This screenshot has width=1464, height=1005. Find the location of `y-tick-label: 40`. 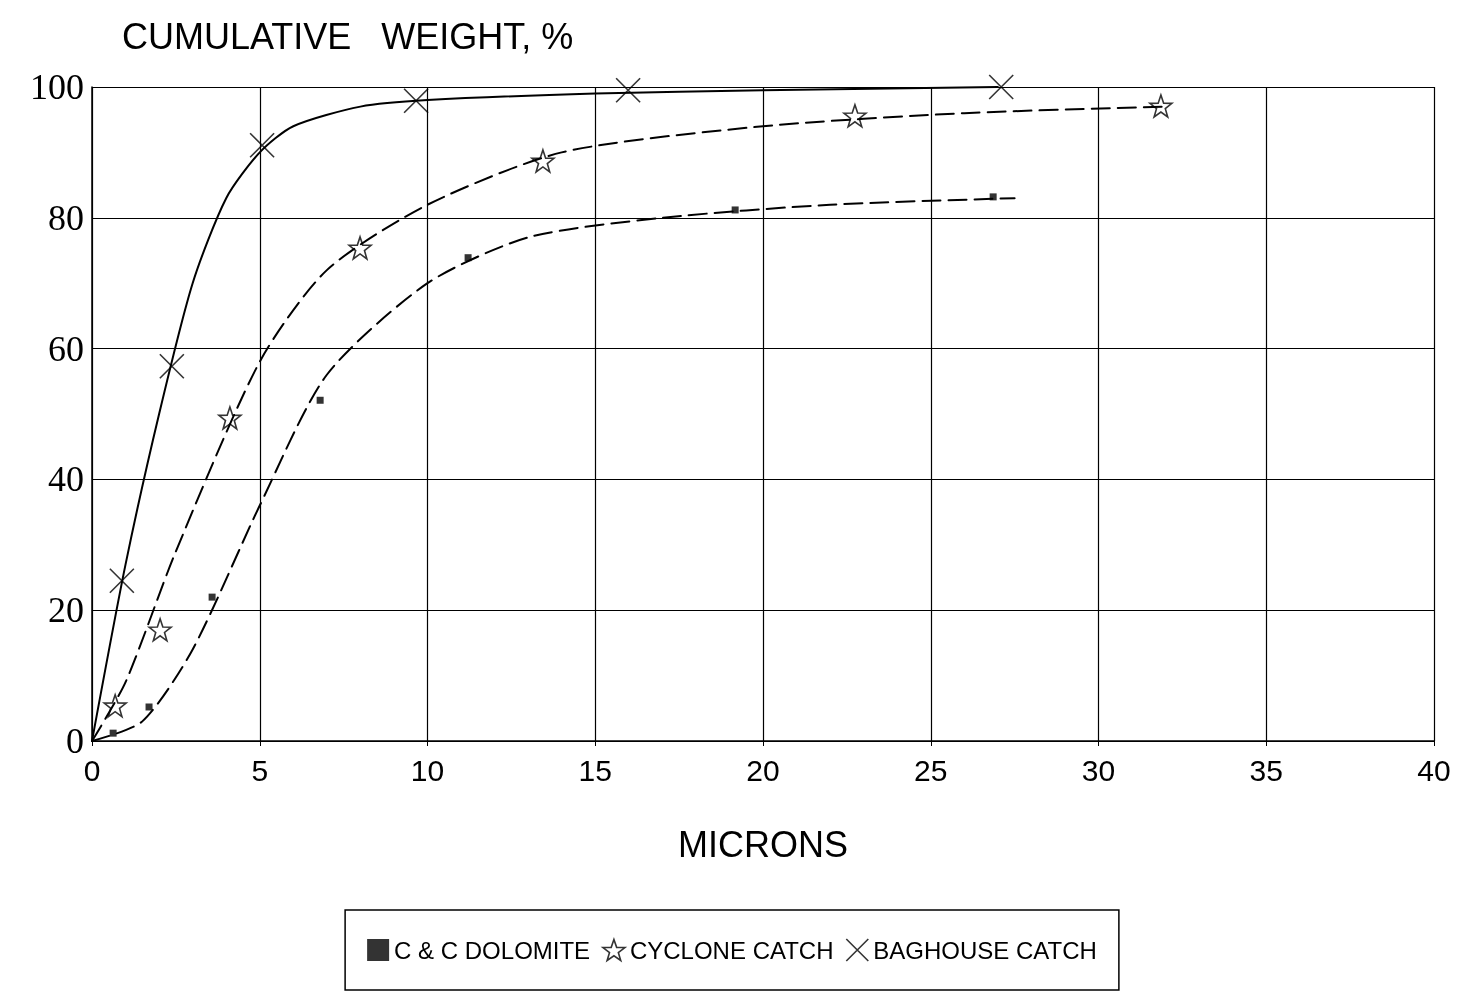

y-tick-label: 40 is located at coordinates (66, 479).